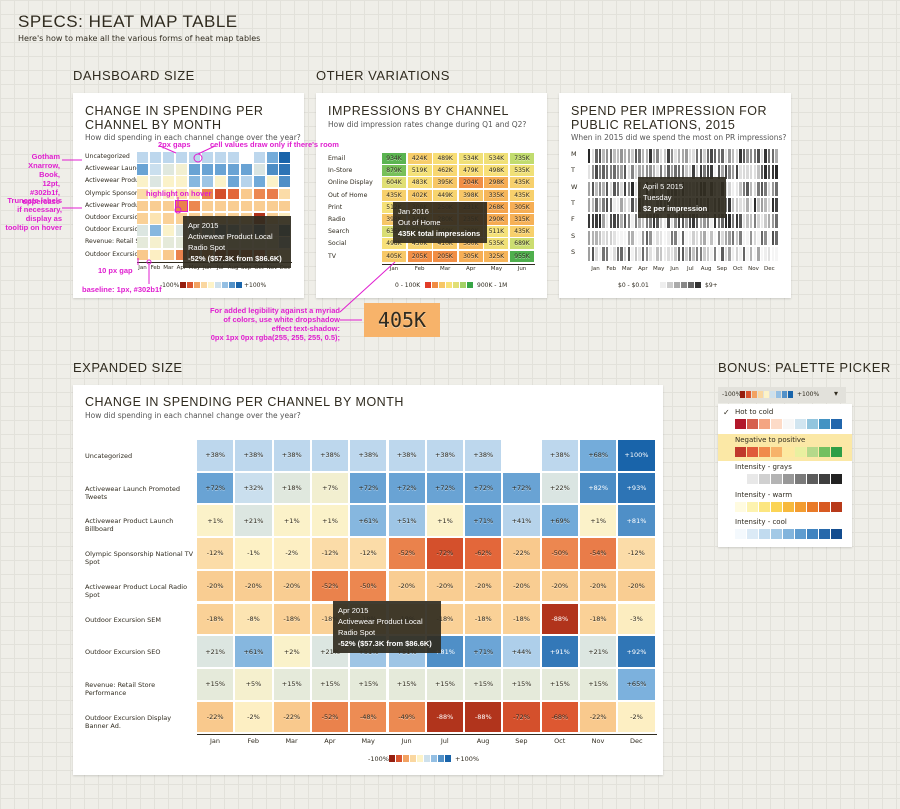 This screenshot has height=809, width=900. What do you see at coordinates (706, 269) in the screenshot?
I see `column-label: Aug` at bounding box center [706, 269].